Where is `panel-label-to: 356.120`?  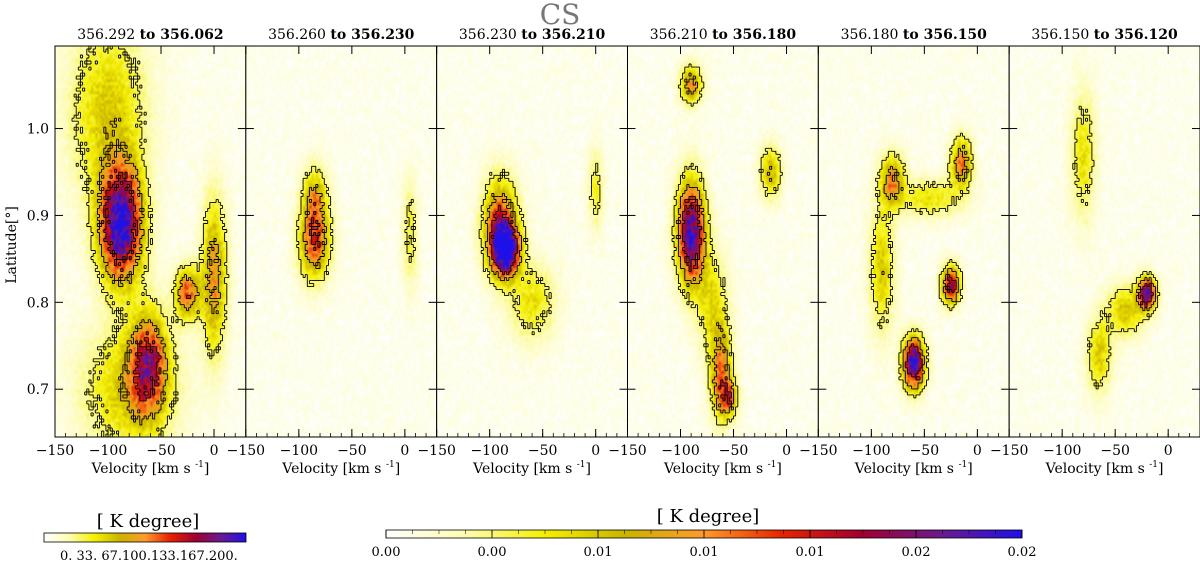 panel-label-to: 356.120 is located at coordinates (1146, 35).